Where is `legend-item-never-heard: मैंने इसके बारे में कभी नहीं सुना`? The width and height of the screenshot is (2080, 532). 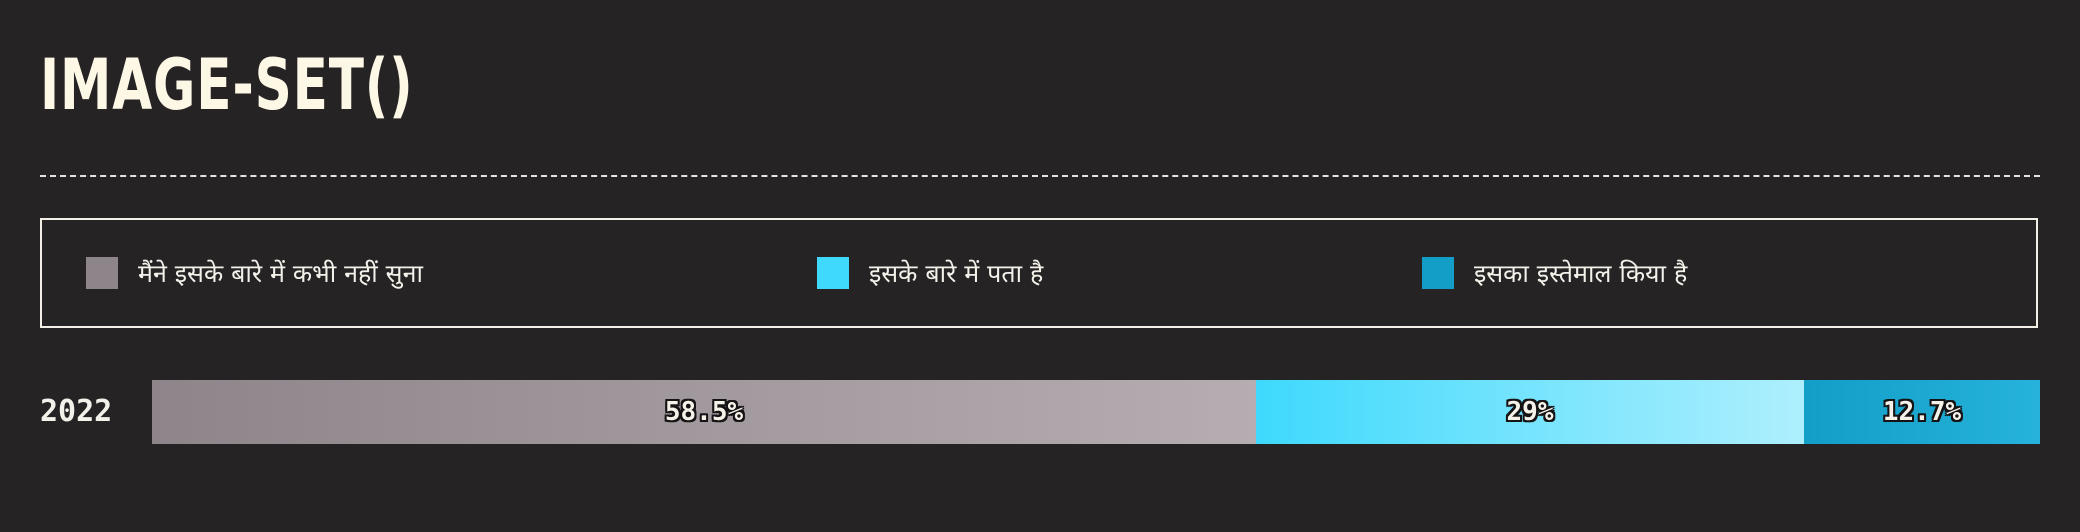 legend-item-never-heard: मैंने इसके बारे में कभी नहीं सुना is located at coordinates (254, 273).